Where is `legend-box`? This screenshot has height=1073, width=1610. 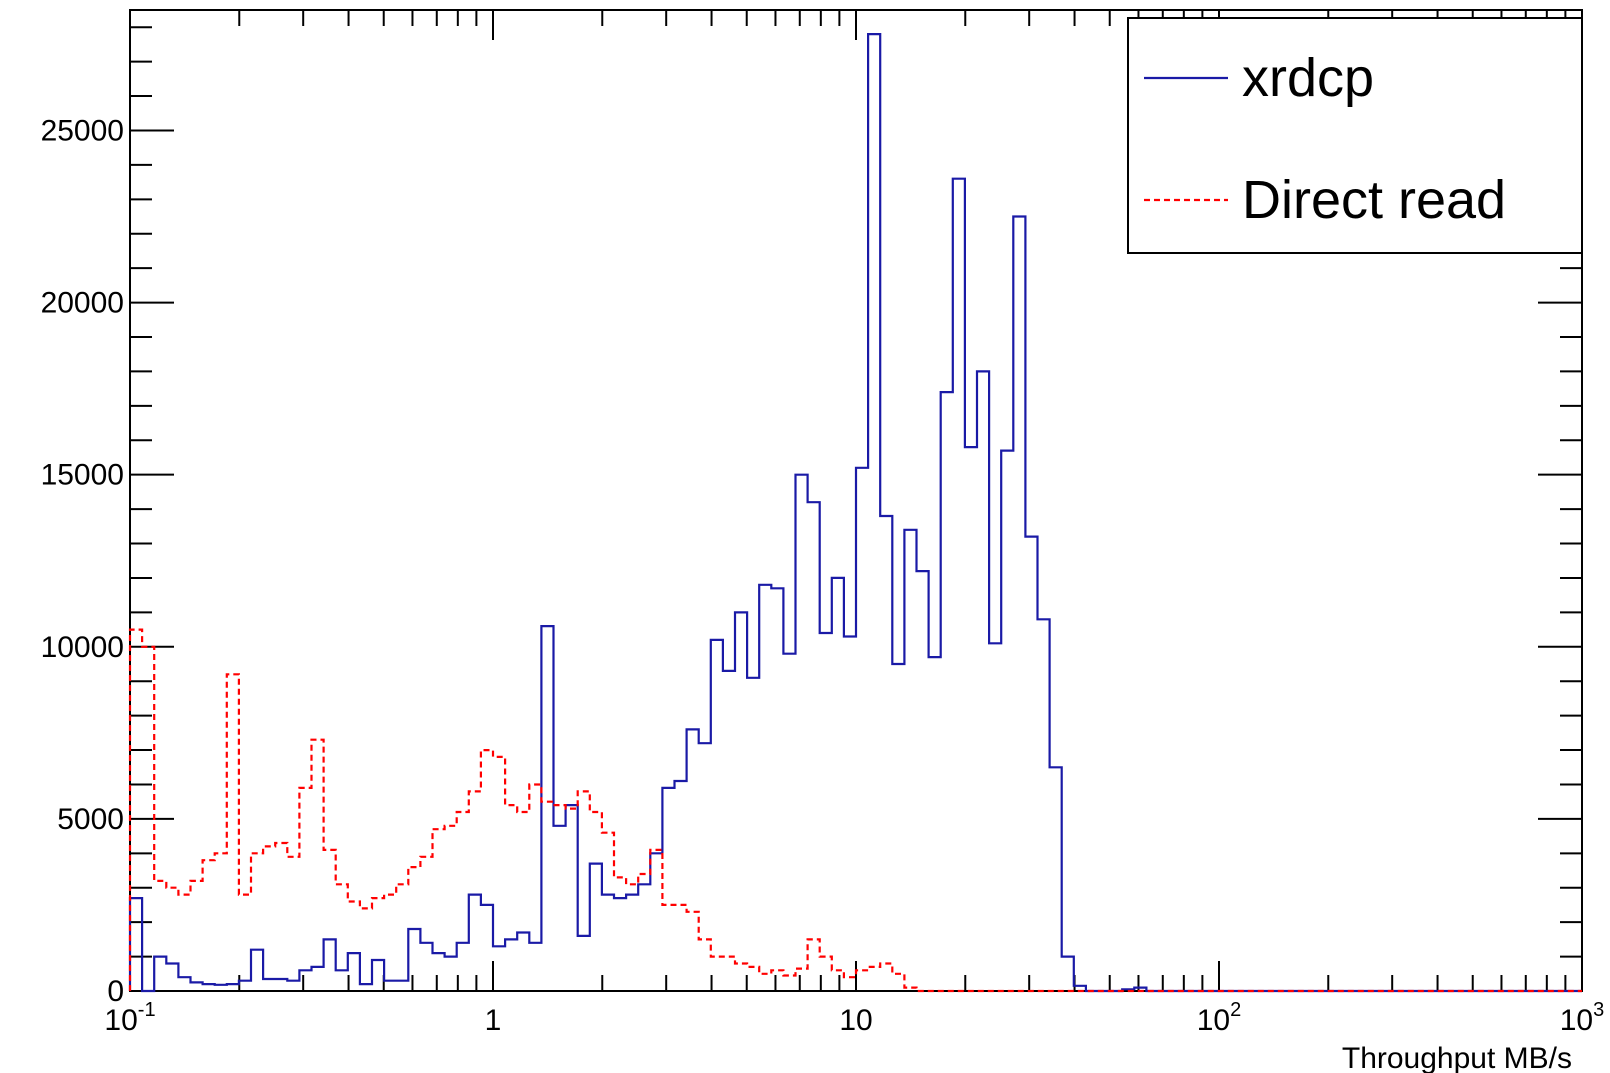 legend-box is located at coordinates (1355, 135).